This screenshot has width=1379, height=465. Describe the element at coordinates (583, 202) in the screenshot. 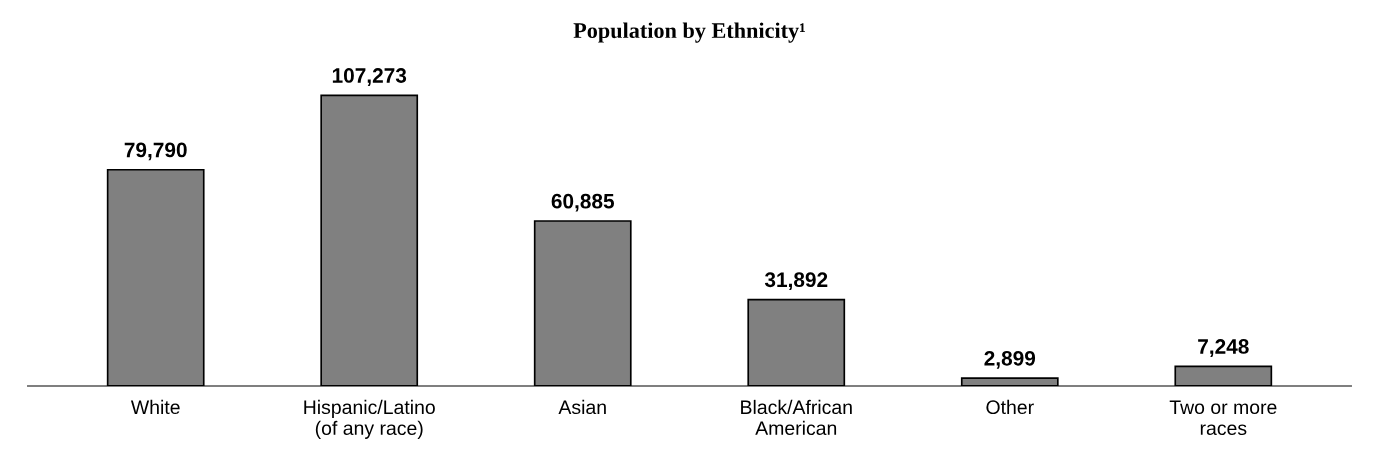

I see `data-label: 60,885` at that location.